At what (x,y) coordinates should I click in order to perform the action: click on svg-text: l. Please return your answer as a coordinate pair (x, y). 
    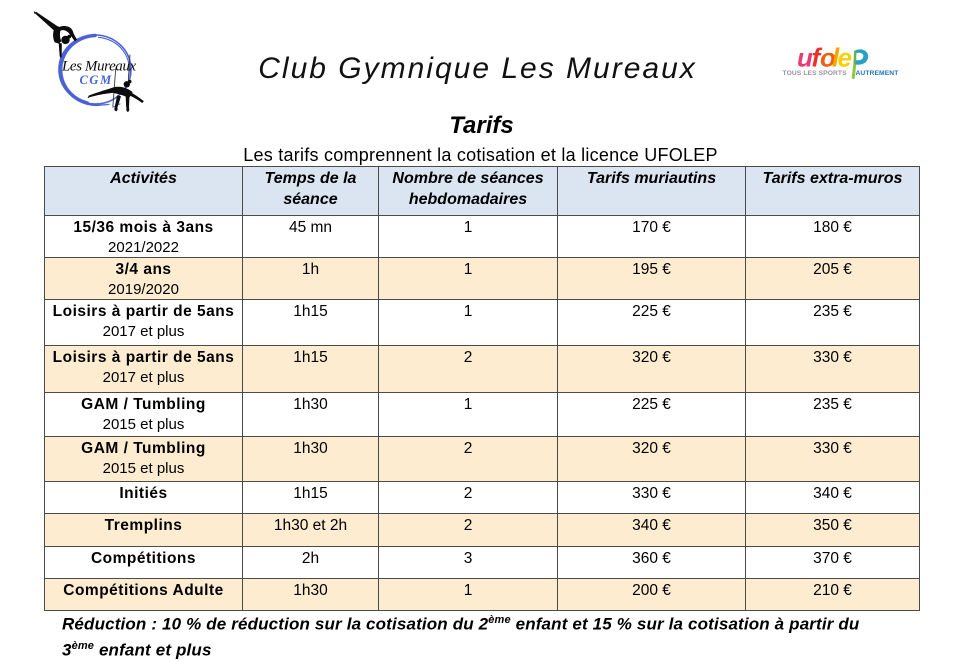
    Looking at the image, I should click on (836, 58).